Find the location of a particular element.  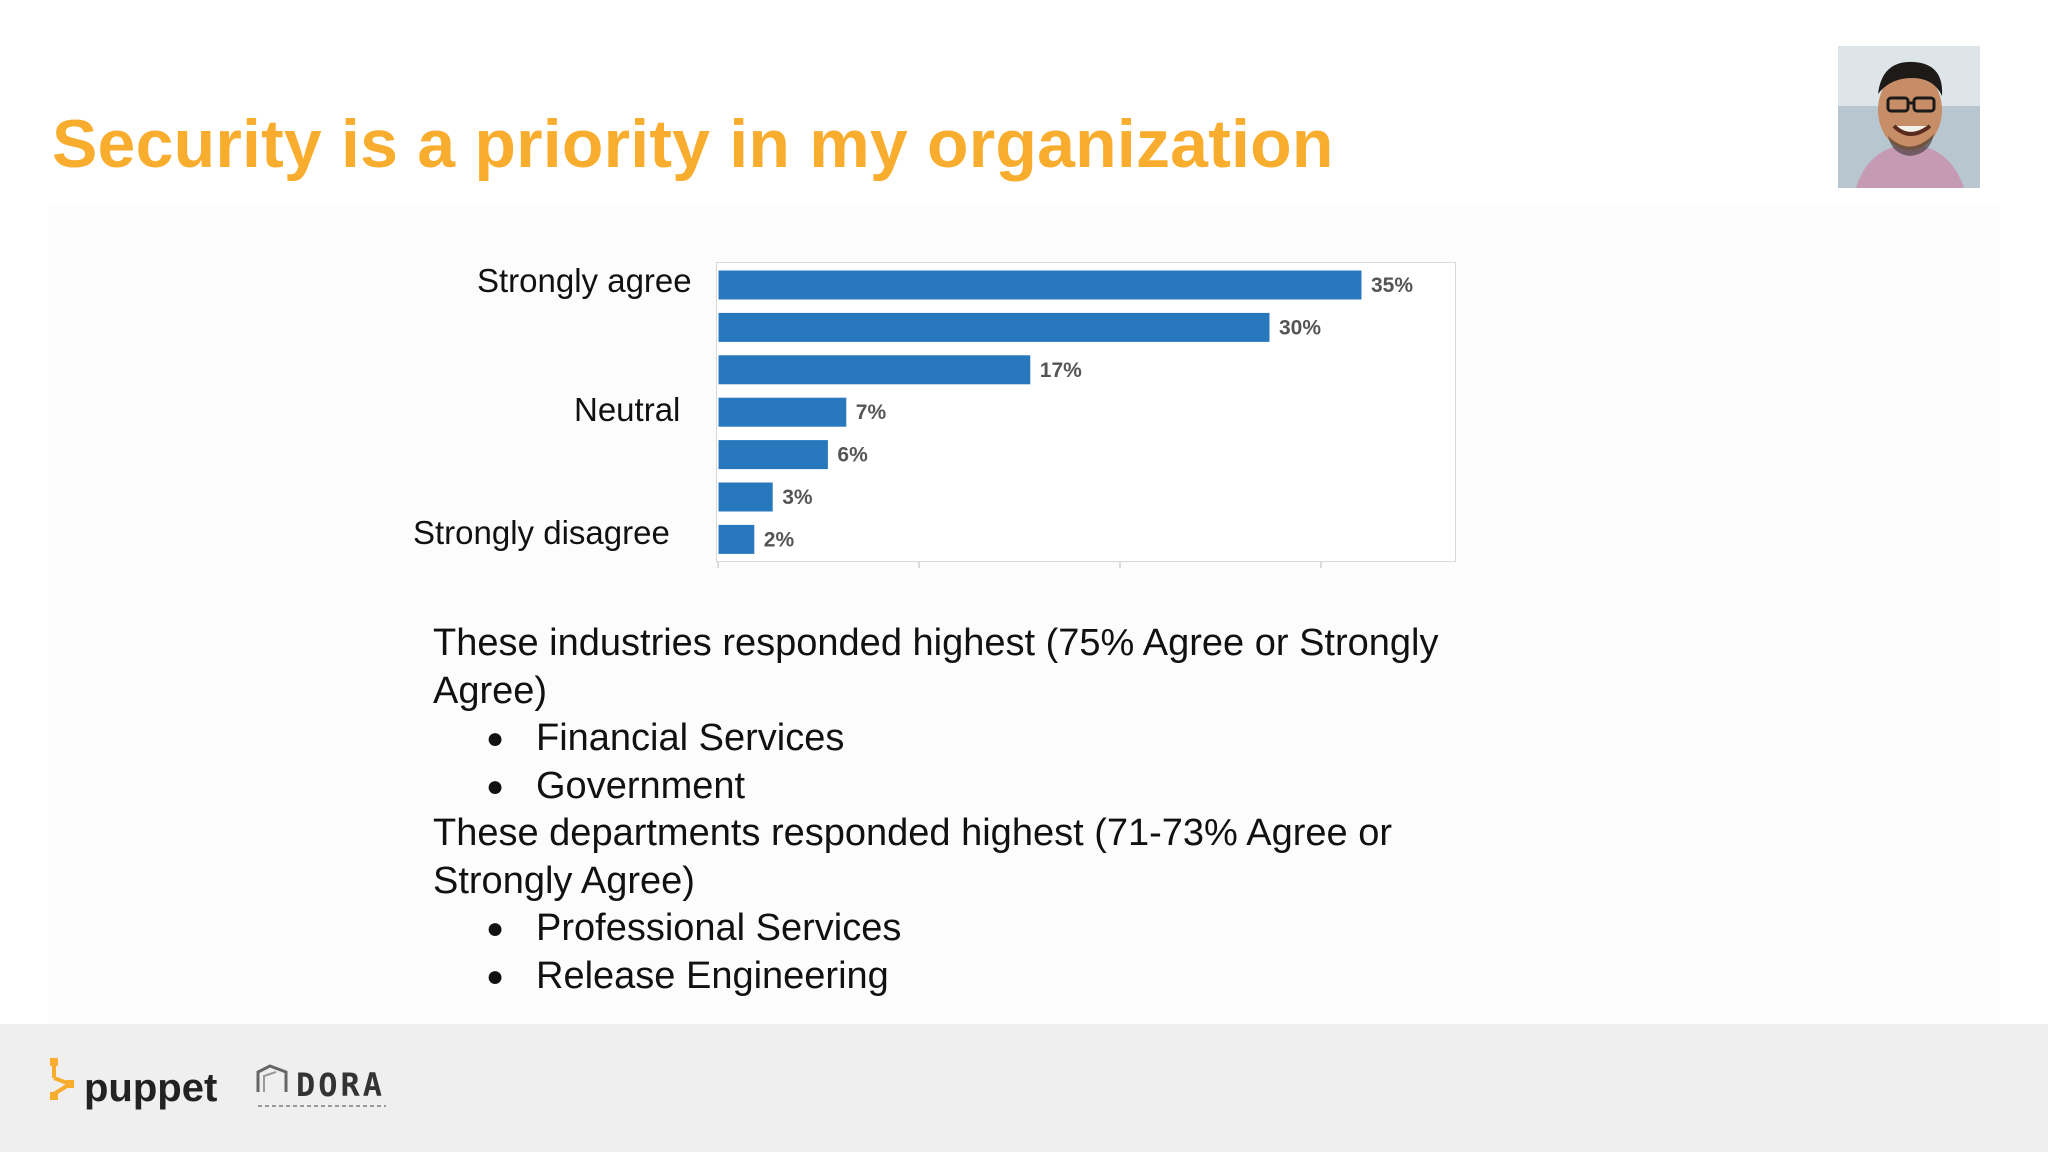

bar-value-label: 17% is located at coordinates (1061, 370).